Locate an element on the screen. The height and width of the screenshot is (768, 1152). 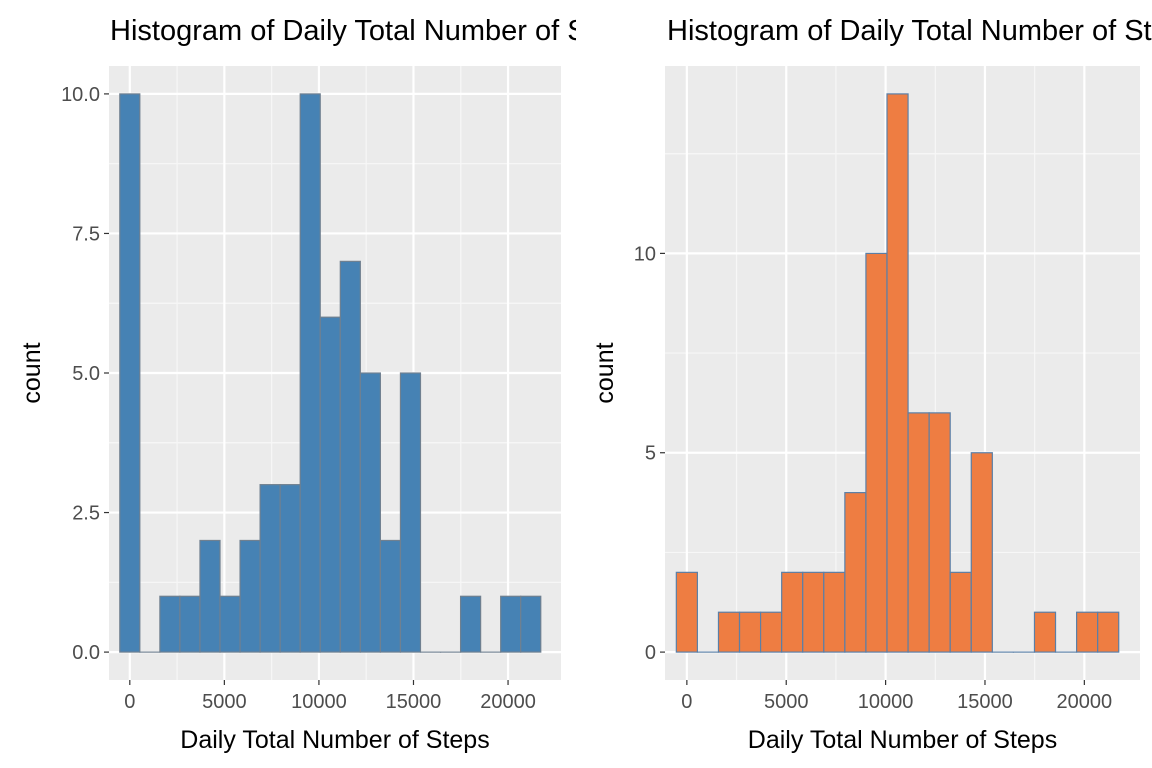
y-tick-label: 7.5 is located at coordinates (86, 234).